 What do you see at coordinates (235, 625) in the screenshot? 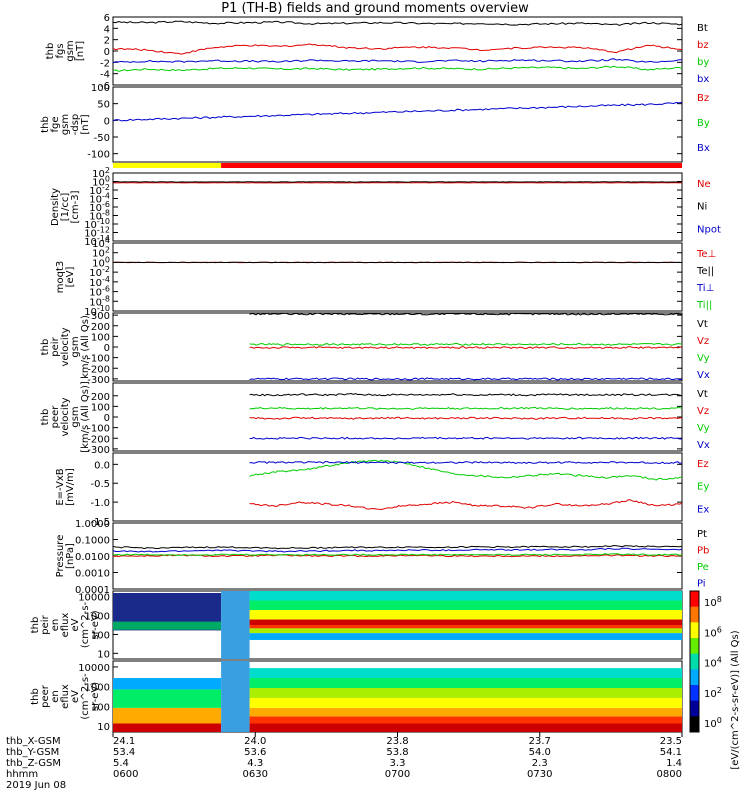
I see `spectrogram-gap` at bounding box center [235, 625].